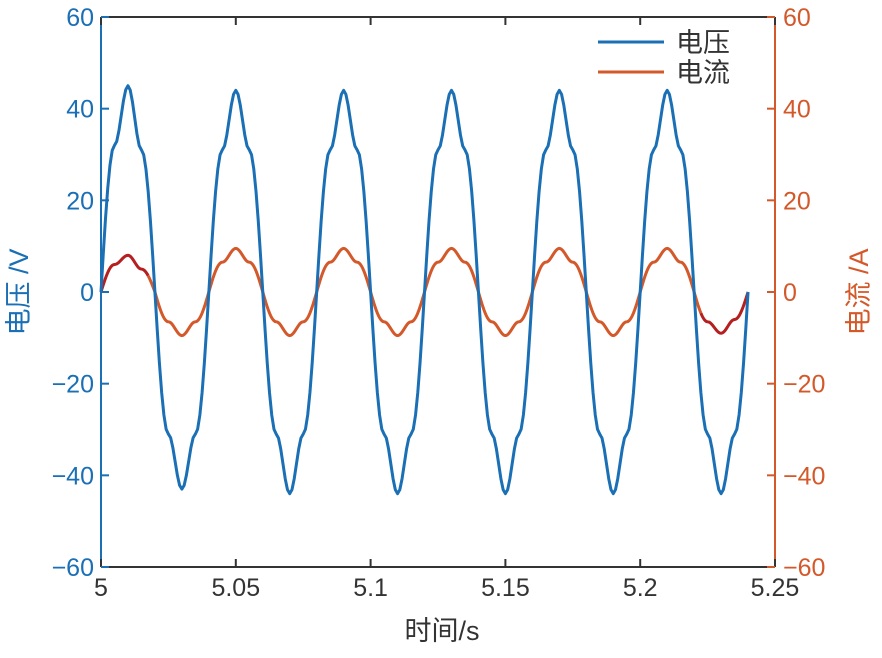  I want to click on x-tick-label: 5.1, so click(370, 588).